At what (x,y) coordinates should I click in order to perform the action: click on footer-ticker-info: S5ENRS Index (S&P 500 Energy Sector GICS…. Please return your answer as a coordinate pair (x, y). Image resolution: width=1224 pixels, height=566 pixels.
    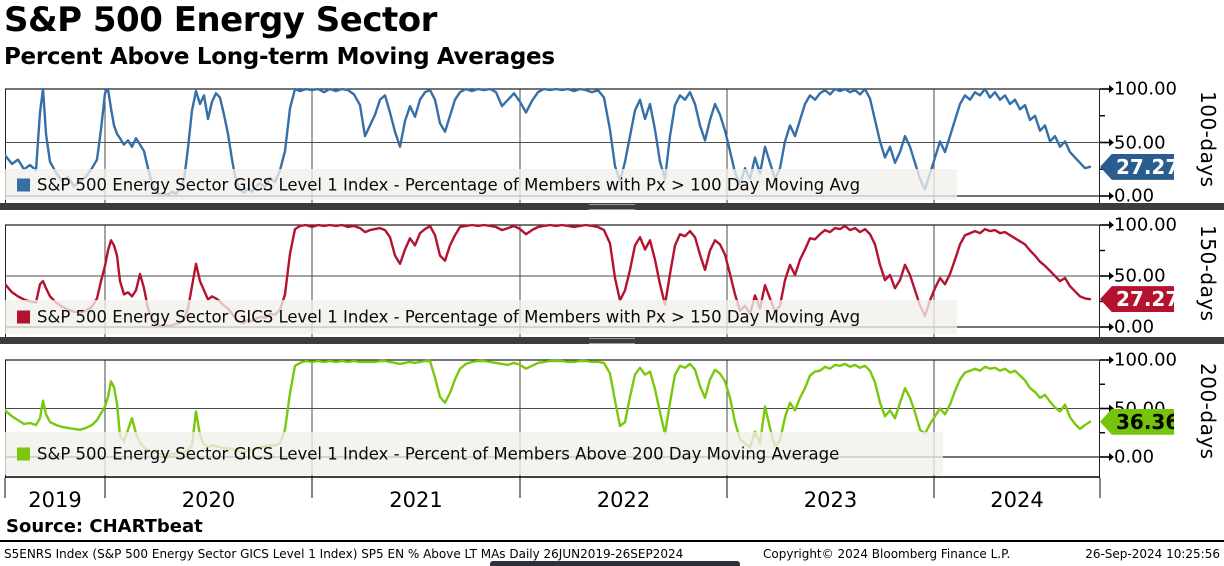
    Looking at the image, I should click on (344, 554).